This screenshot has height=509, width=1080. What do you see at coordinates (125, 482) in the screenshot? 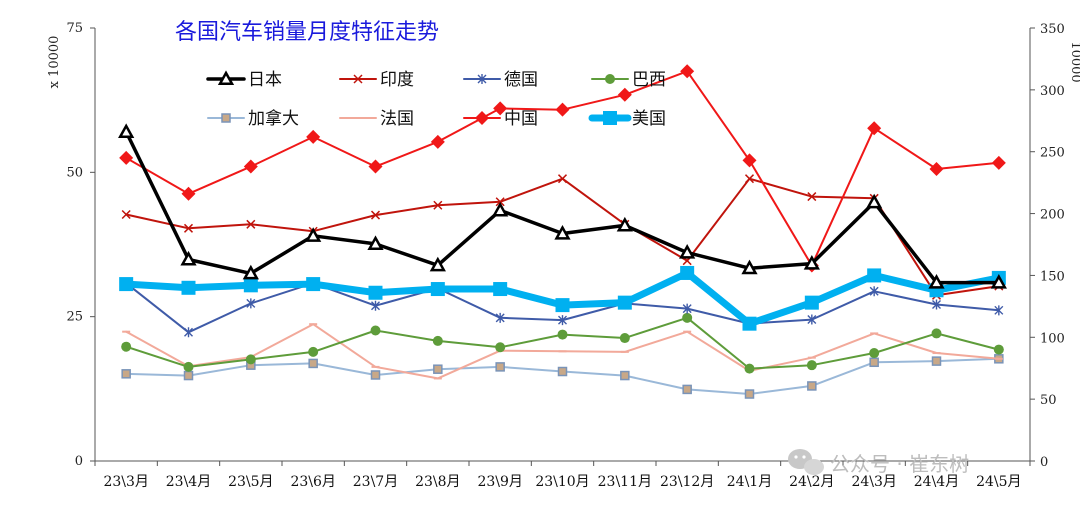
I see `x-tick-label: 23\3月` at bounding box center [125, 482].